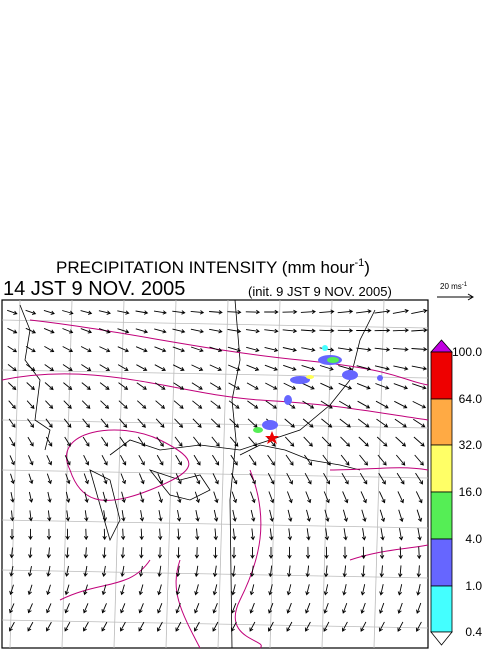 Image resolution: width=500 pixels, height=650 pixels. Describe the element at coordinates (465, 285) in the screenshot. I see `vector-scale-exponent: -1` at that location.